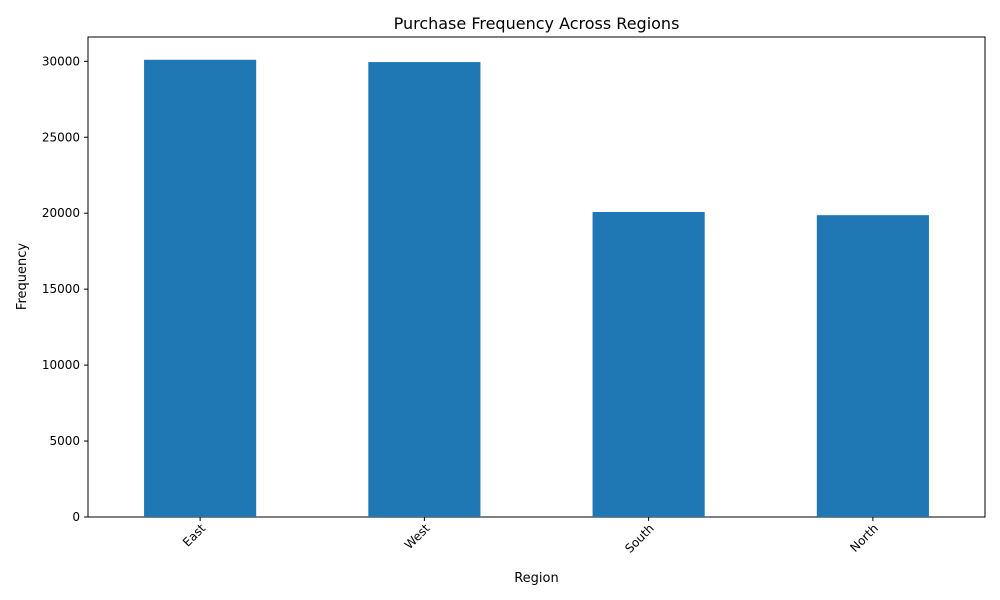 The width and height of the screenshot is (1000, 600). I want to click on bar-north, so click(872, 366).